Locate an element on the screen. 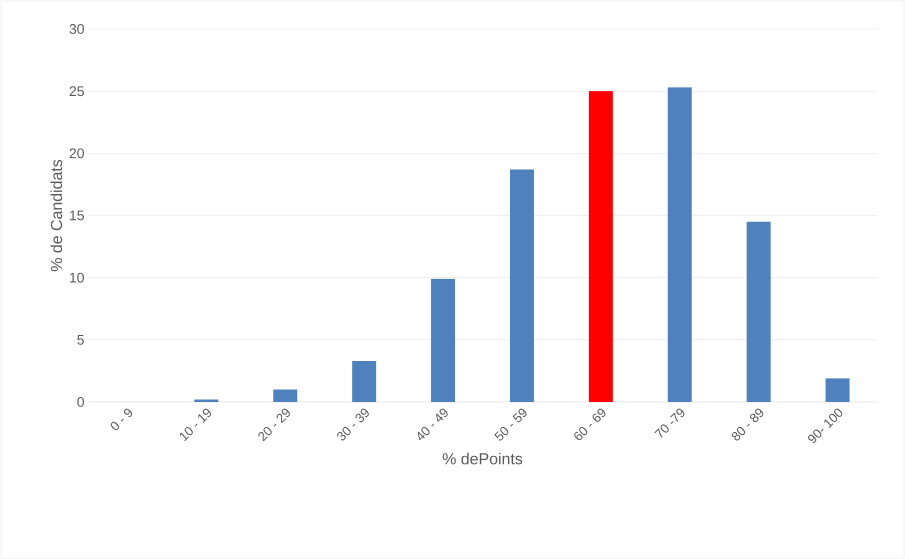  x-tick-label: 80 - 89 is located at coordinates (748, 424).